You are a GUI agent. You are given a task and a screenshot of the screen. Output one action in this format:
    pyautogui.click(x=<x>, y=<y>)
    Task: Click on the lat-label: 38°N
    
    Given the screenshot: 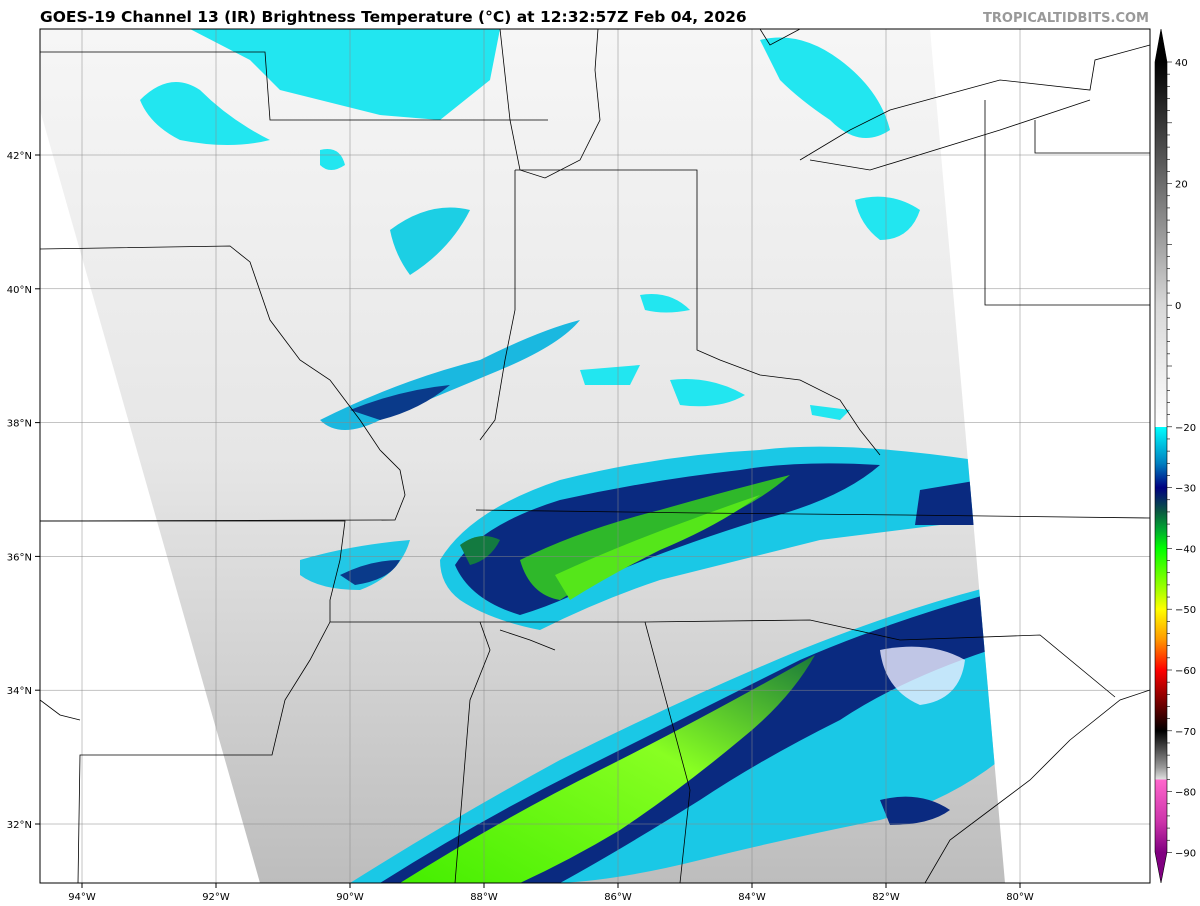 What is the action you would take?
    pyautogui.click(x=19, y=424)
    